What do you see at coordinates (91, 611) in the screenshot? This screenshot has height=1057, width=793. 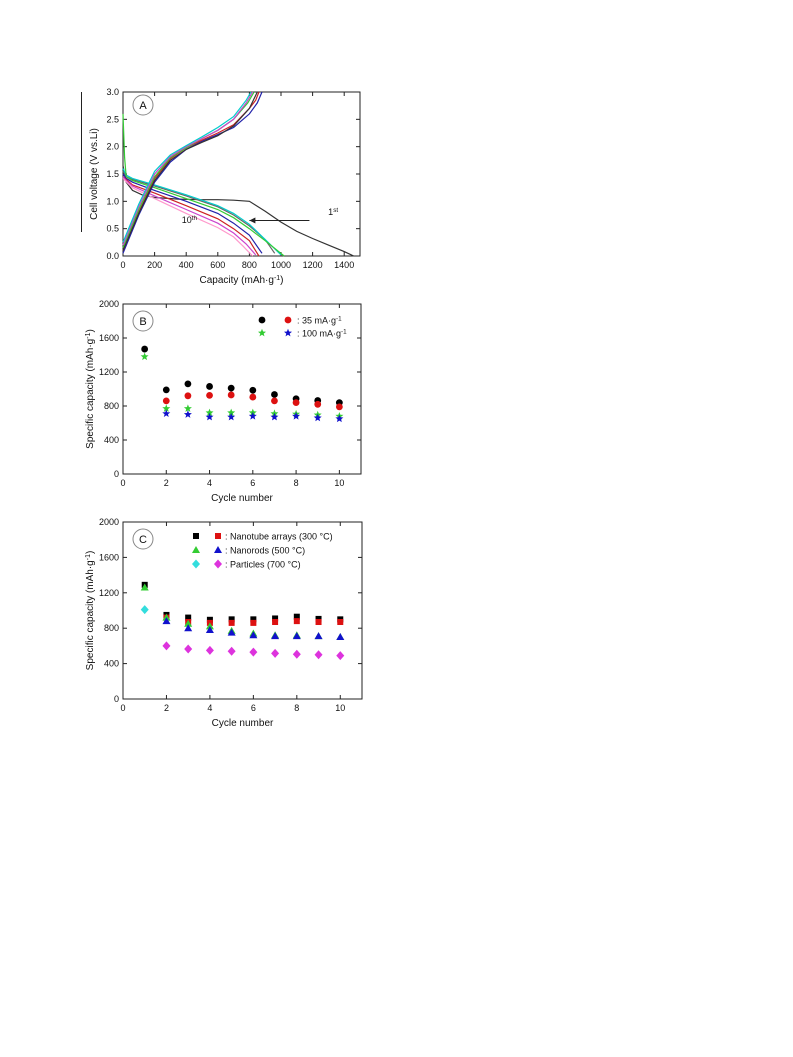 I see `y-axis-label: Specific capacity (mAh·g-1)` at bounding box center [91, 611].